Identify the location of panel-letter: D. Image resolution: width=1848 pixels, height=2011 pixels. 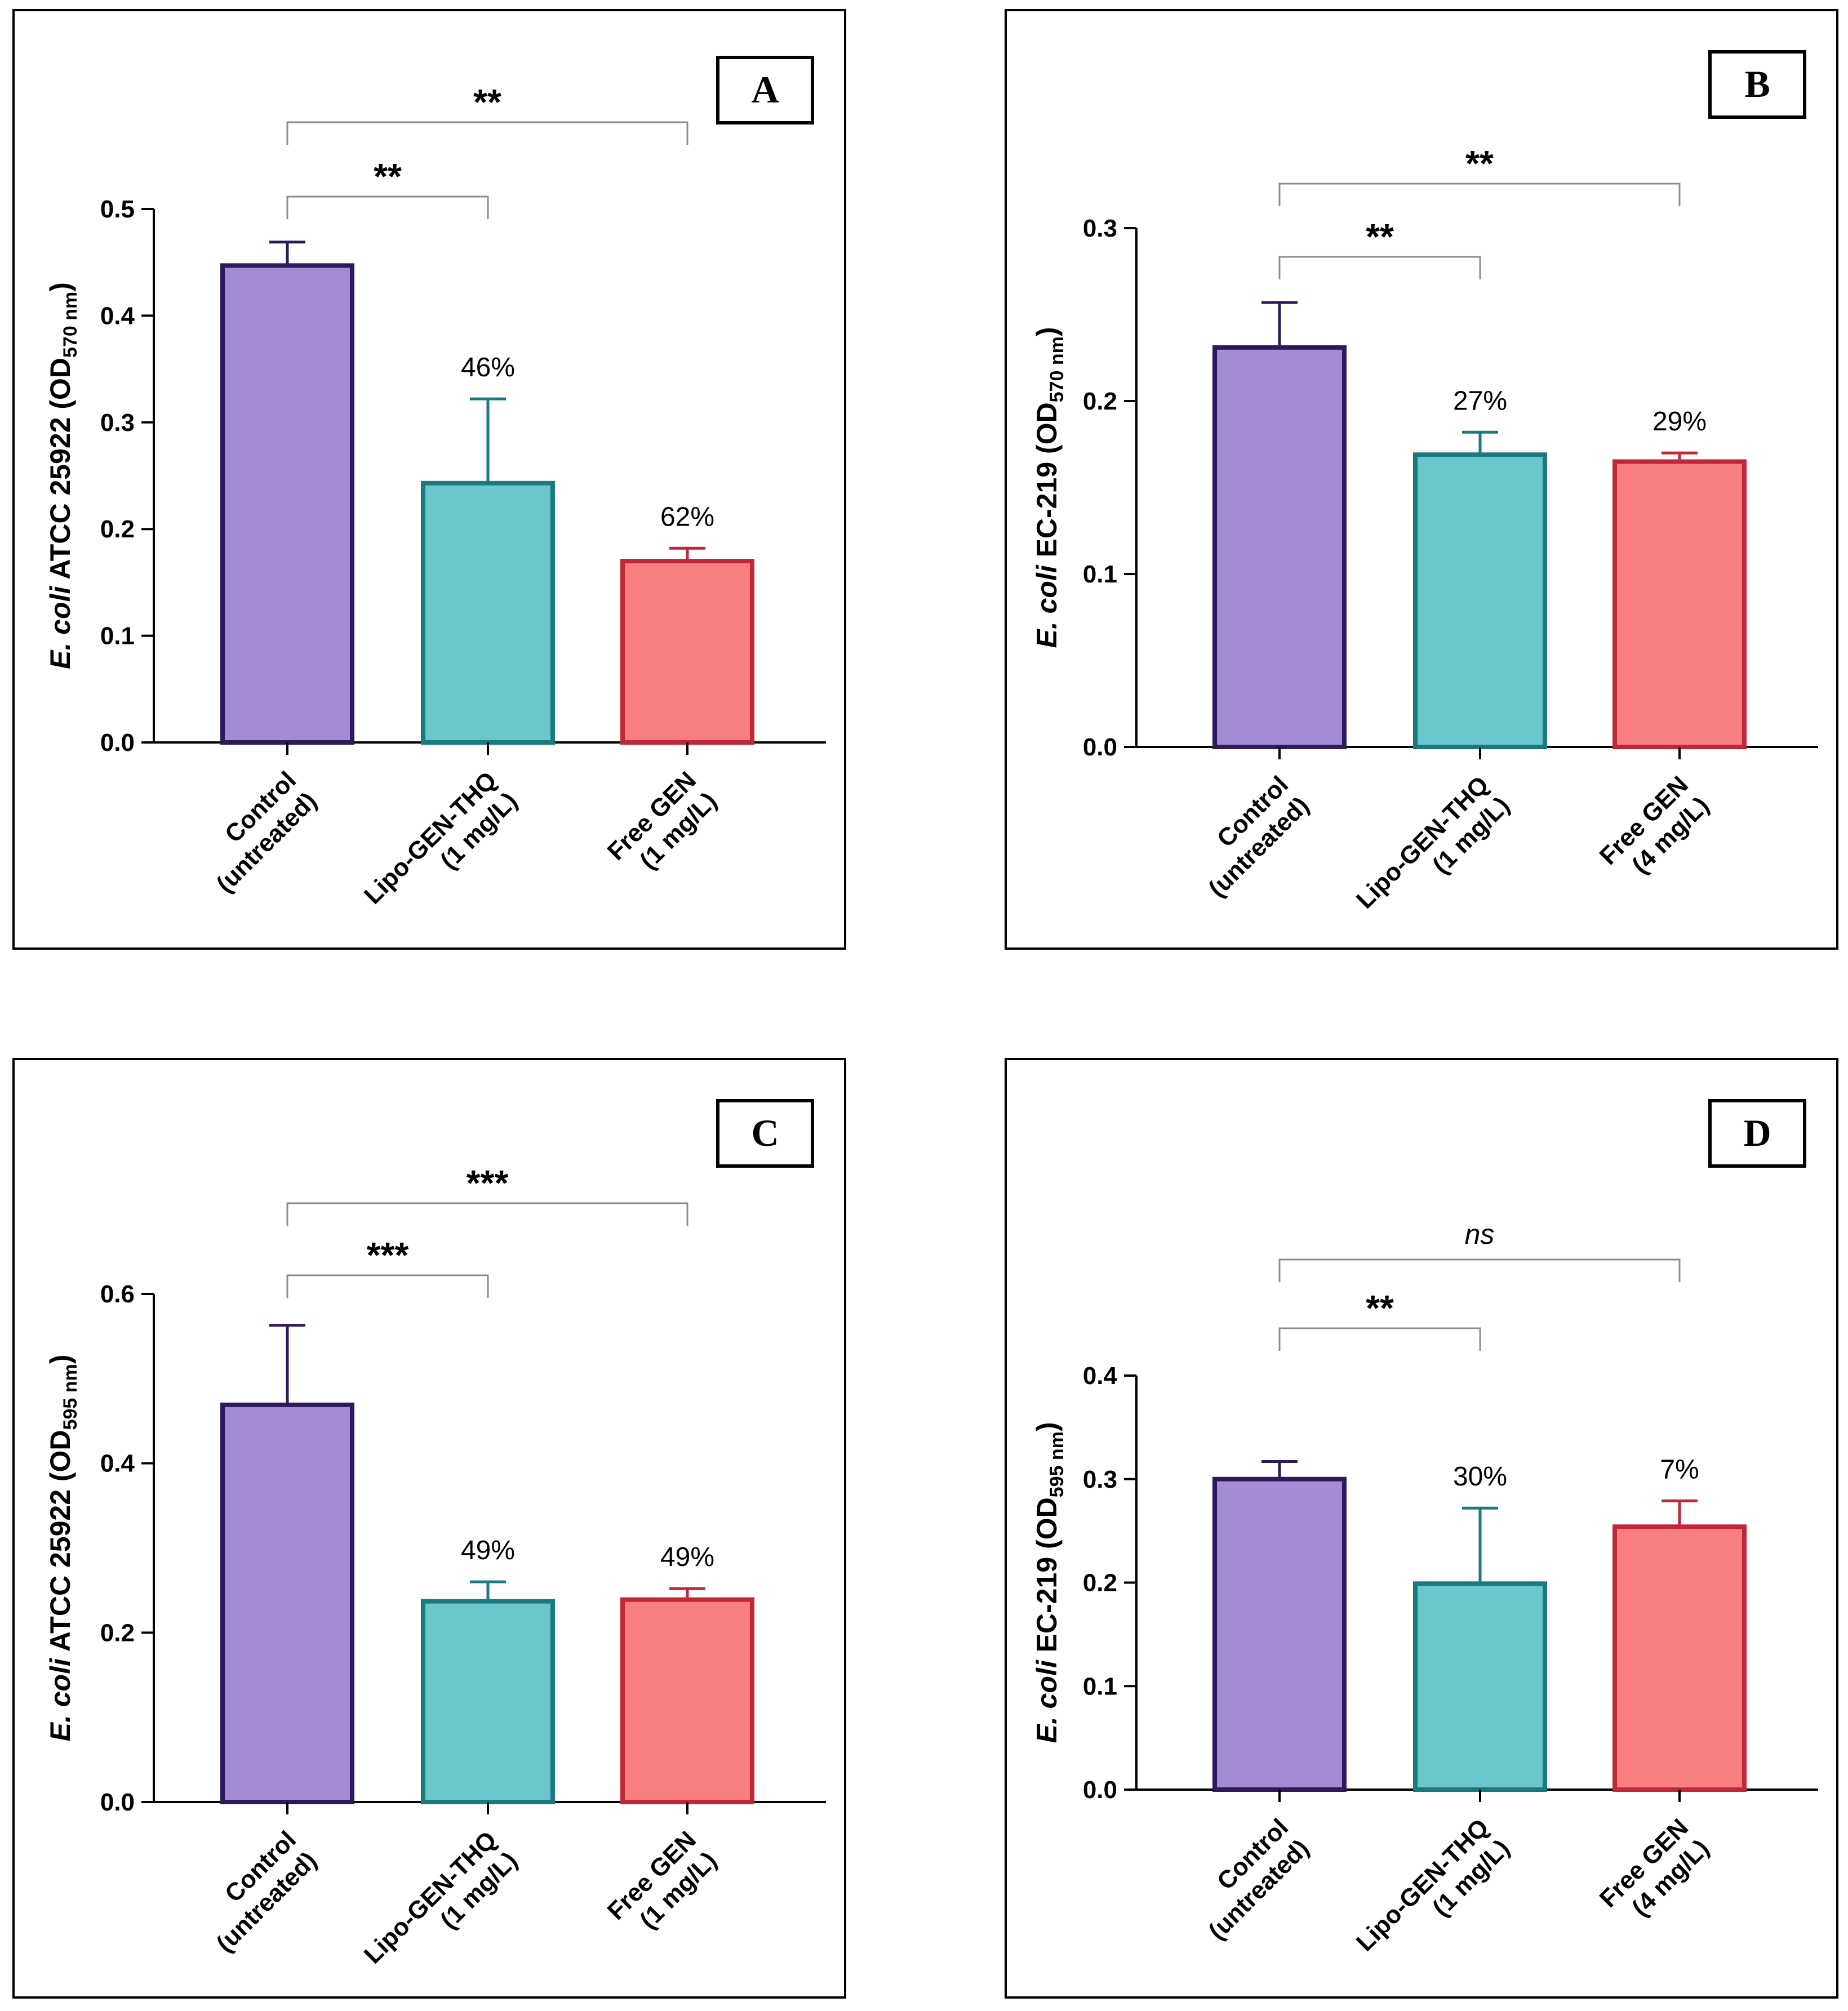
(1757, 1132).